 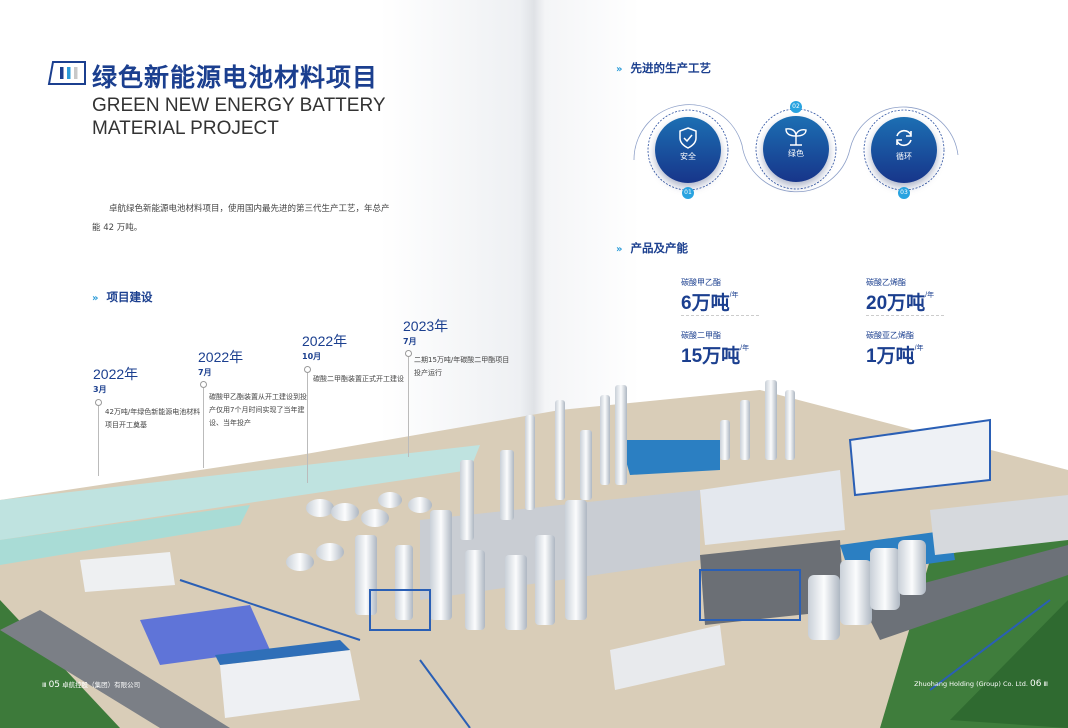 I want to click on product-item: 碳酸乙烯酯 20万吨/年, so click(x=905, y=296).